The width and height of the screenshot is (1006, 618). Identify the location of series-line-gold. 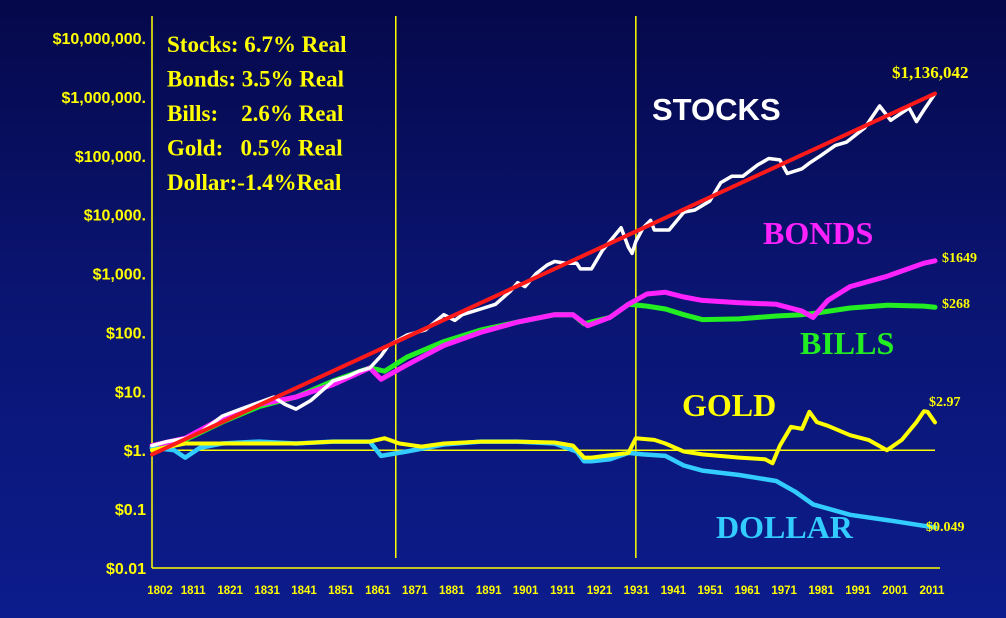
(543, 437).